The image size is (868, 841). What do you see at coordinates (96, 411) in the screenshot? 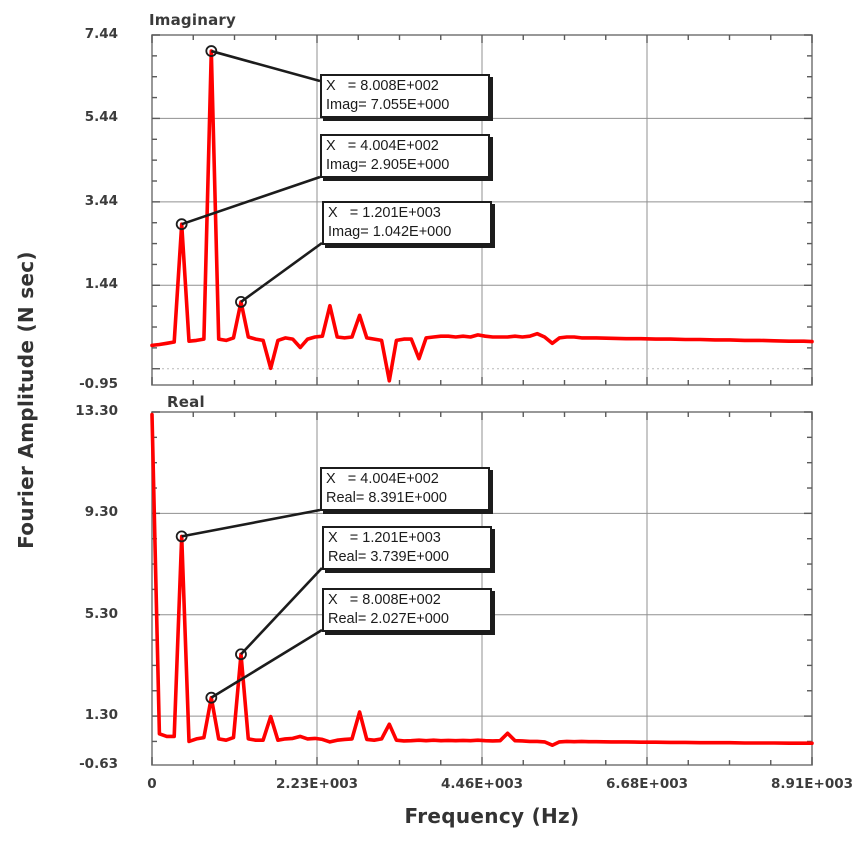
I see `y-tick-label: 13.30` at bounding box center [96, 411].